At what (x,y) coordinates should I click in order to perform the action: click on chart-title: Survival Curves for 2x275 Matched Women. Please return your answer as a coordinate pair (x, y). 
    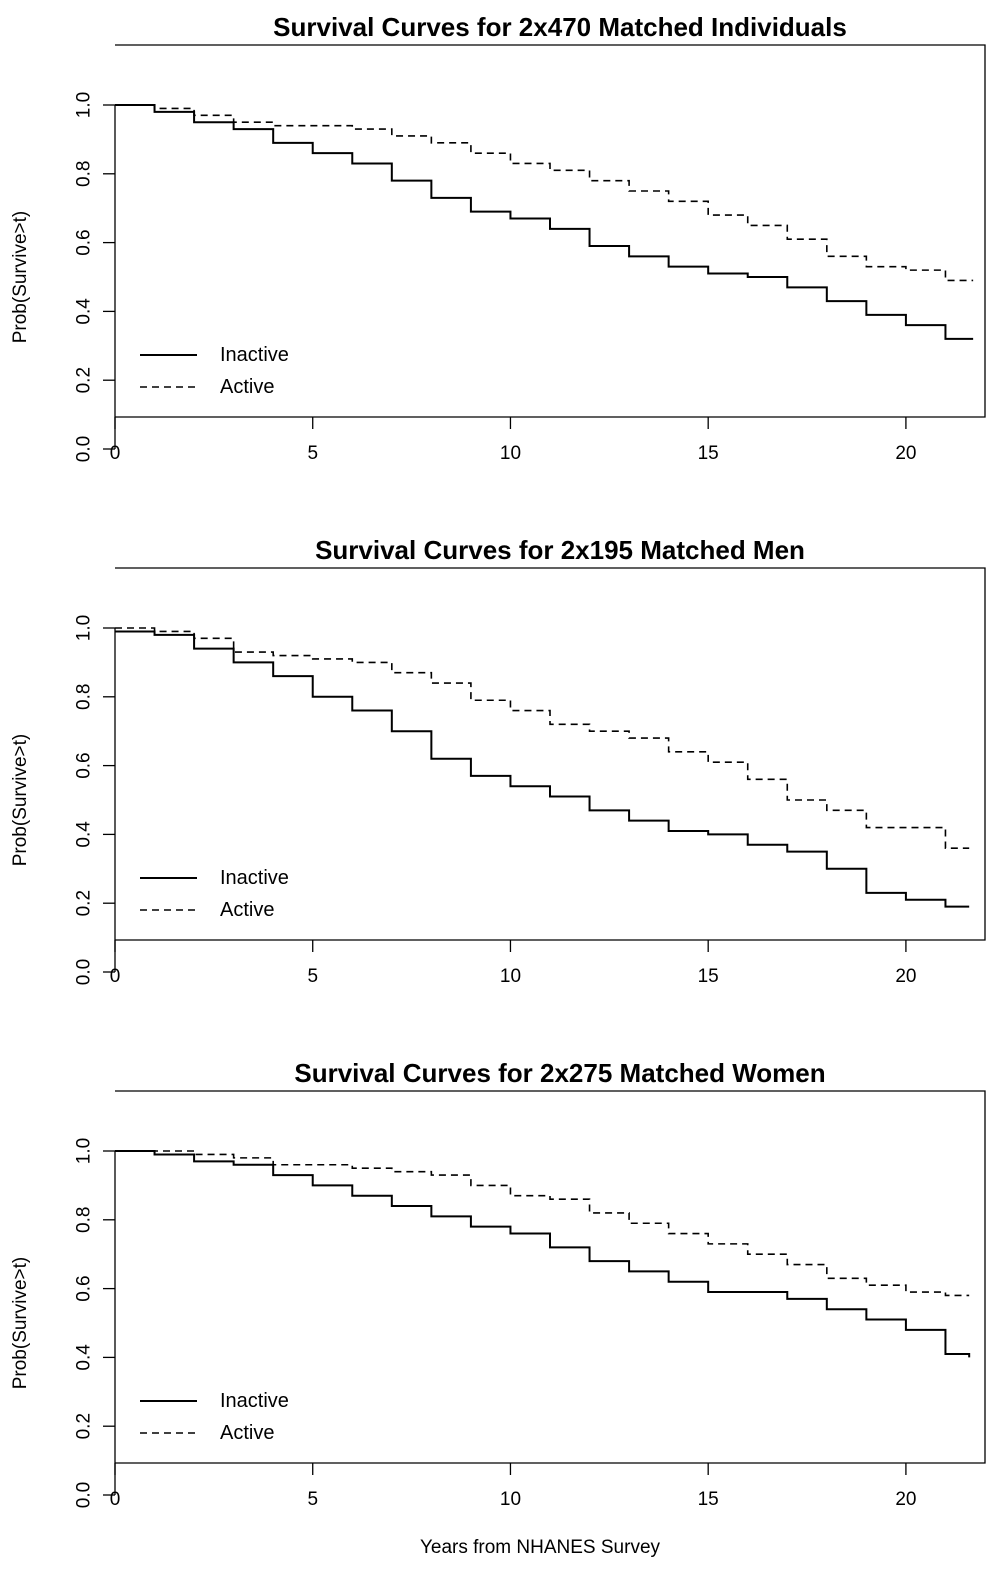
    Looking at the image, I should click on (559, 1073).